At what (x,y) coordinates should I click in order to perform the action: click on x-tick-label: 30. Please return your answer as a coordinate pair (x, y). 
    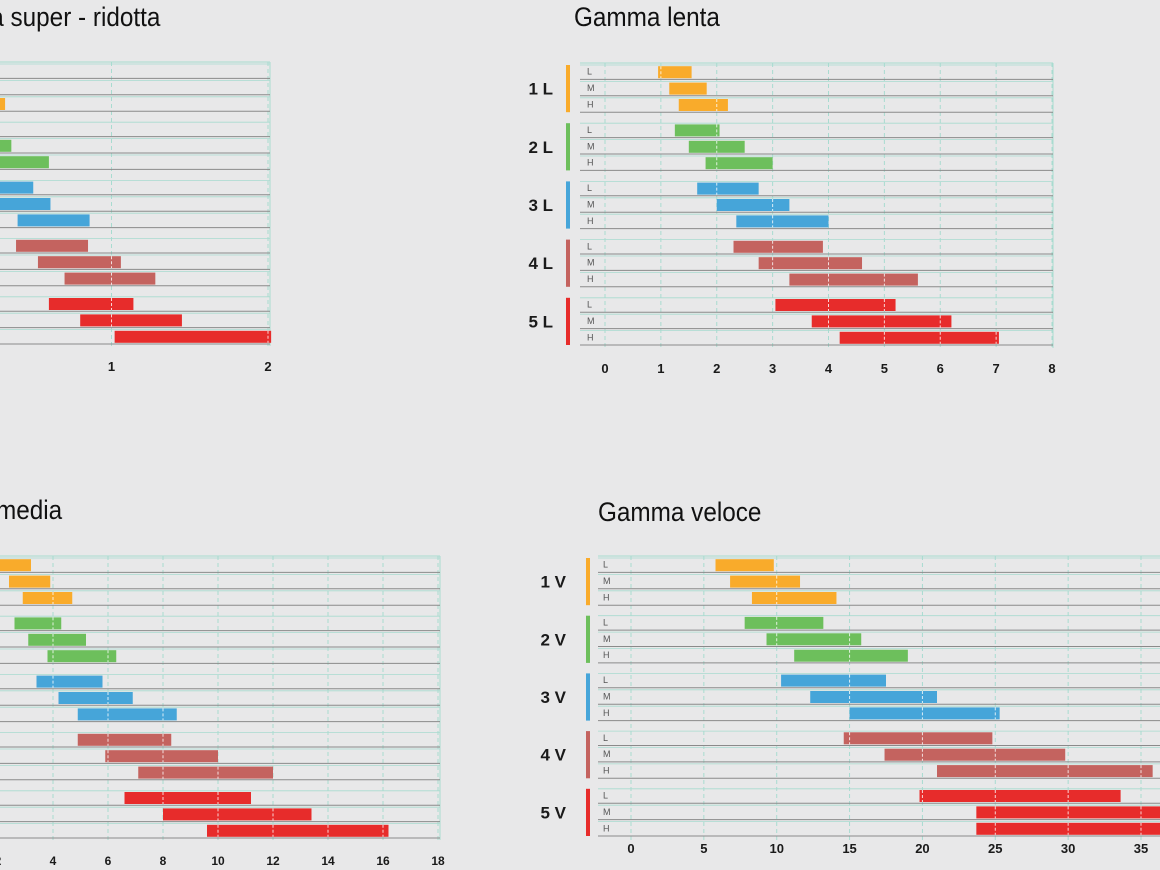
    Looking at the image, I should click on (1068, 848).